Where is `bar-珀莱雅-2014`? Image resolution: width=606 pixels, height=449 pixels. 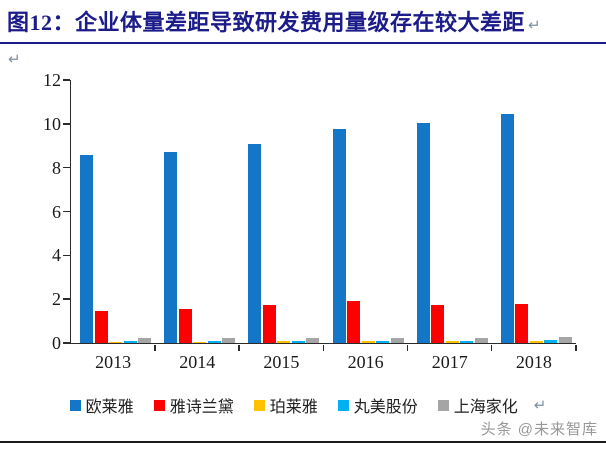
bar-珀莱雅-2014 is located at coordinates (200, 342).